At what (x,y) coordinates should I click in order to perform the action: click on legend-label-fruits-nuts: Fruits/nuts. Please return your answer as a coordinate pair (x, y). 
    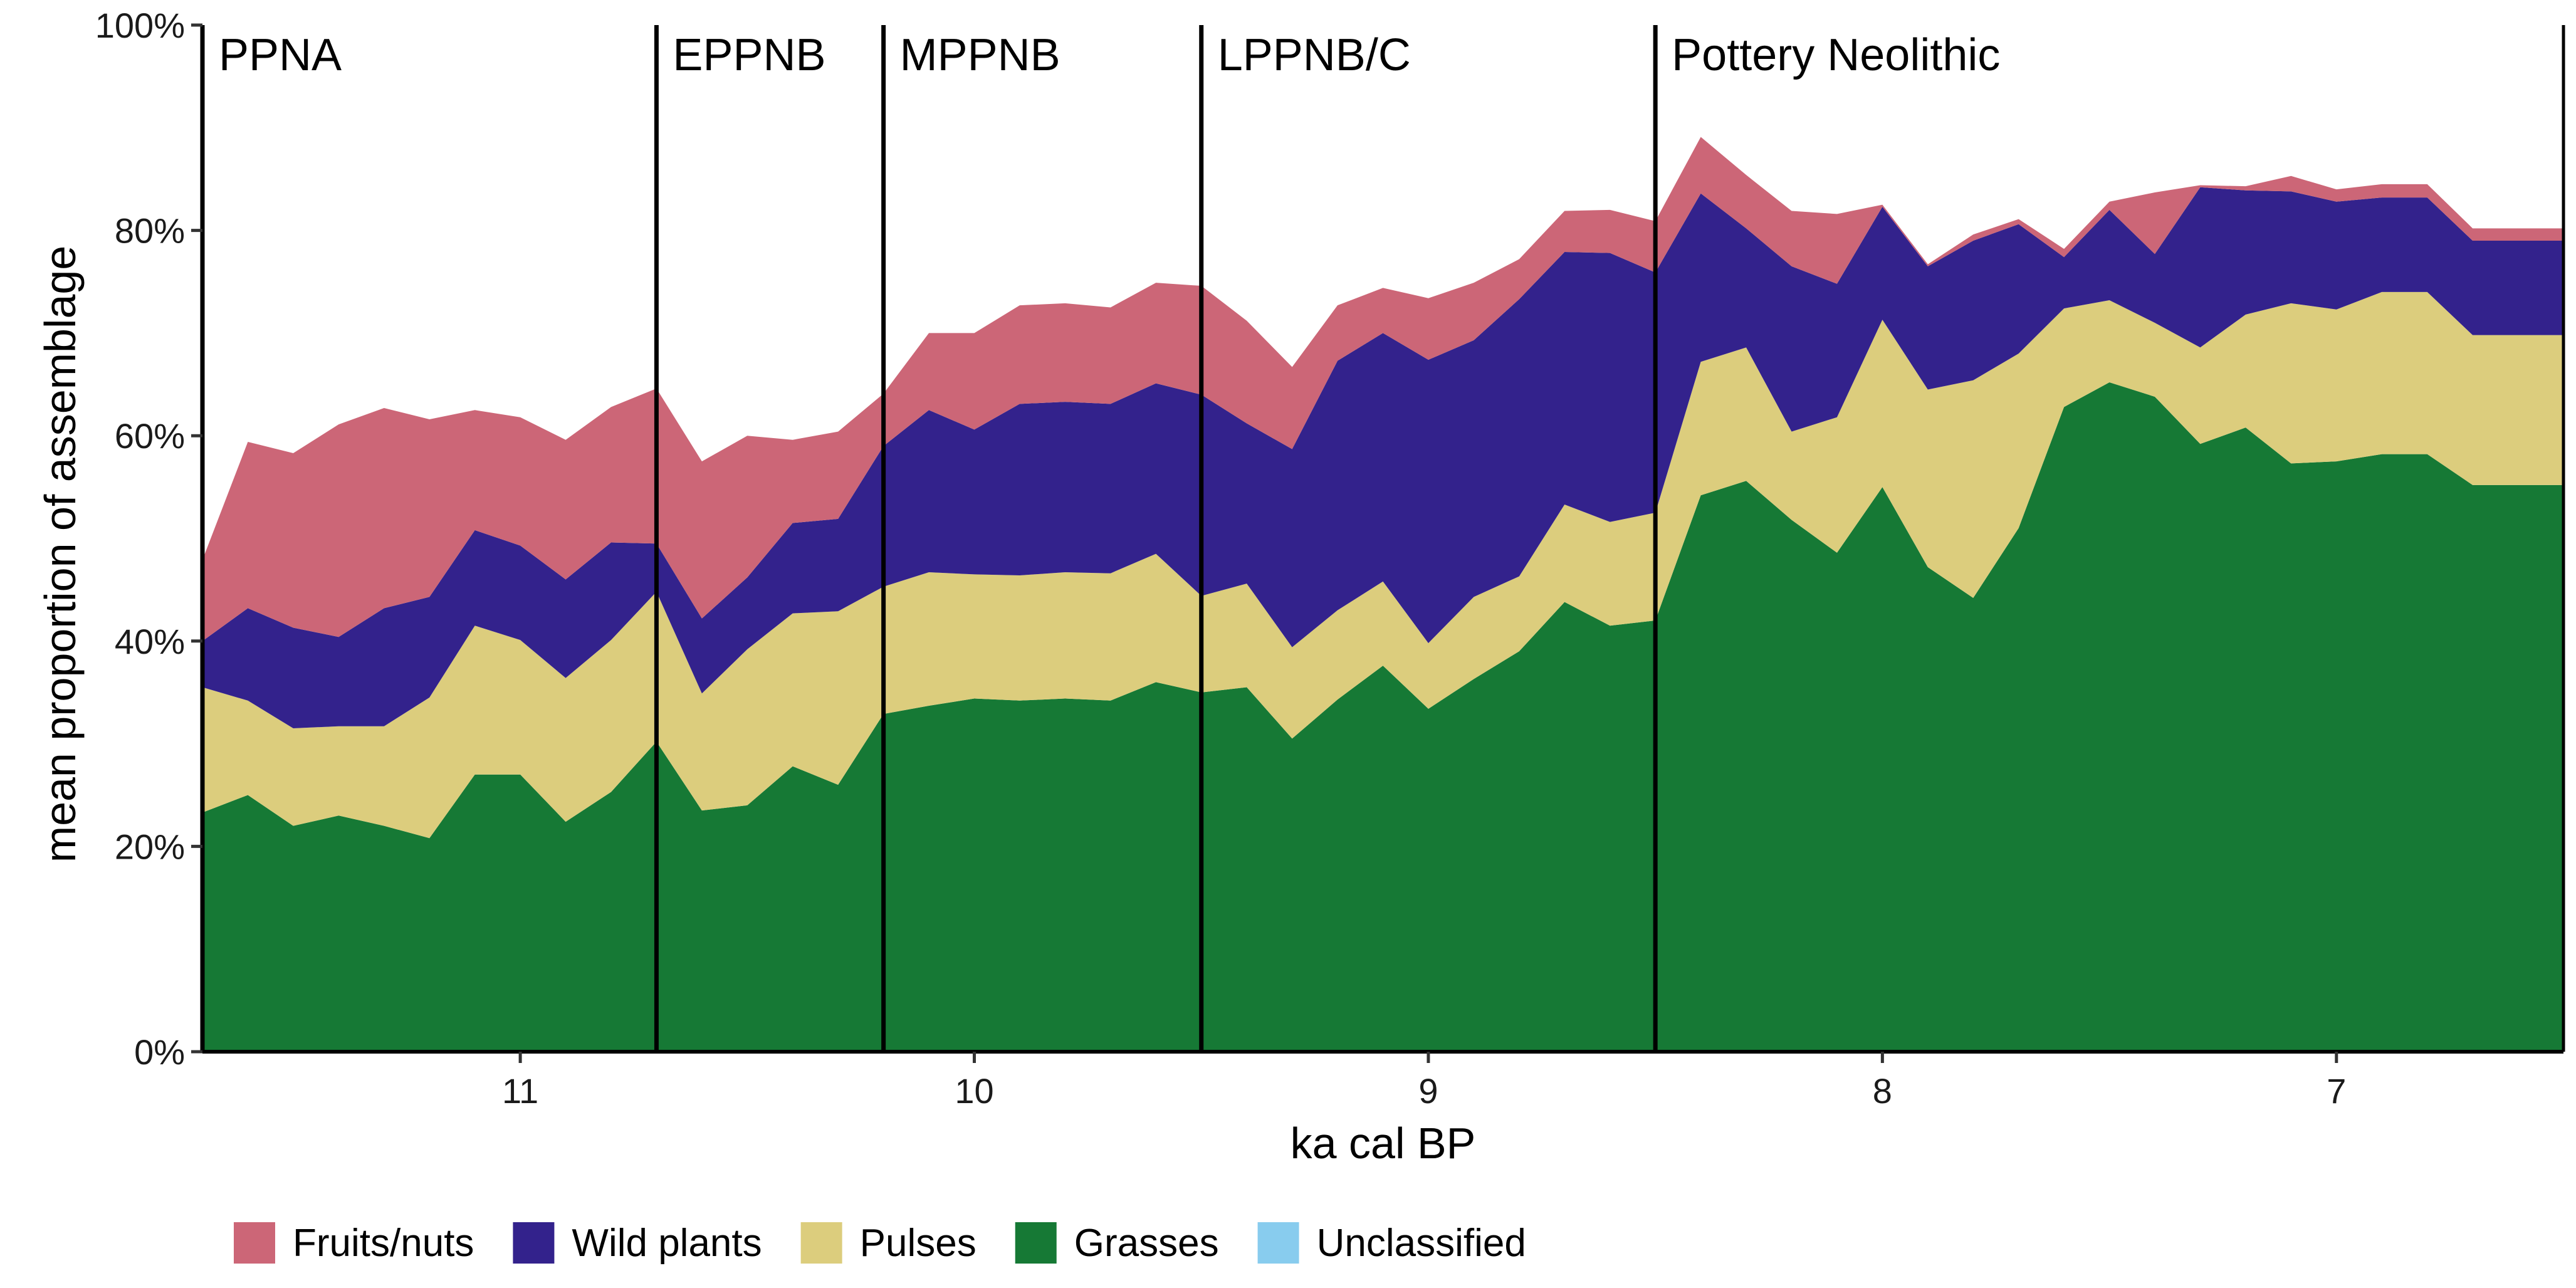
    Looking at the image, I should click on (383, 1243).